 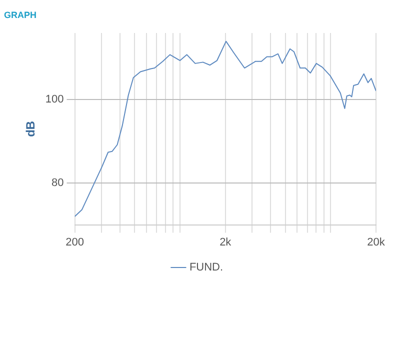 I want to click on x-tick-label: 20k, so click(x=376, y=242).